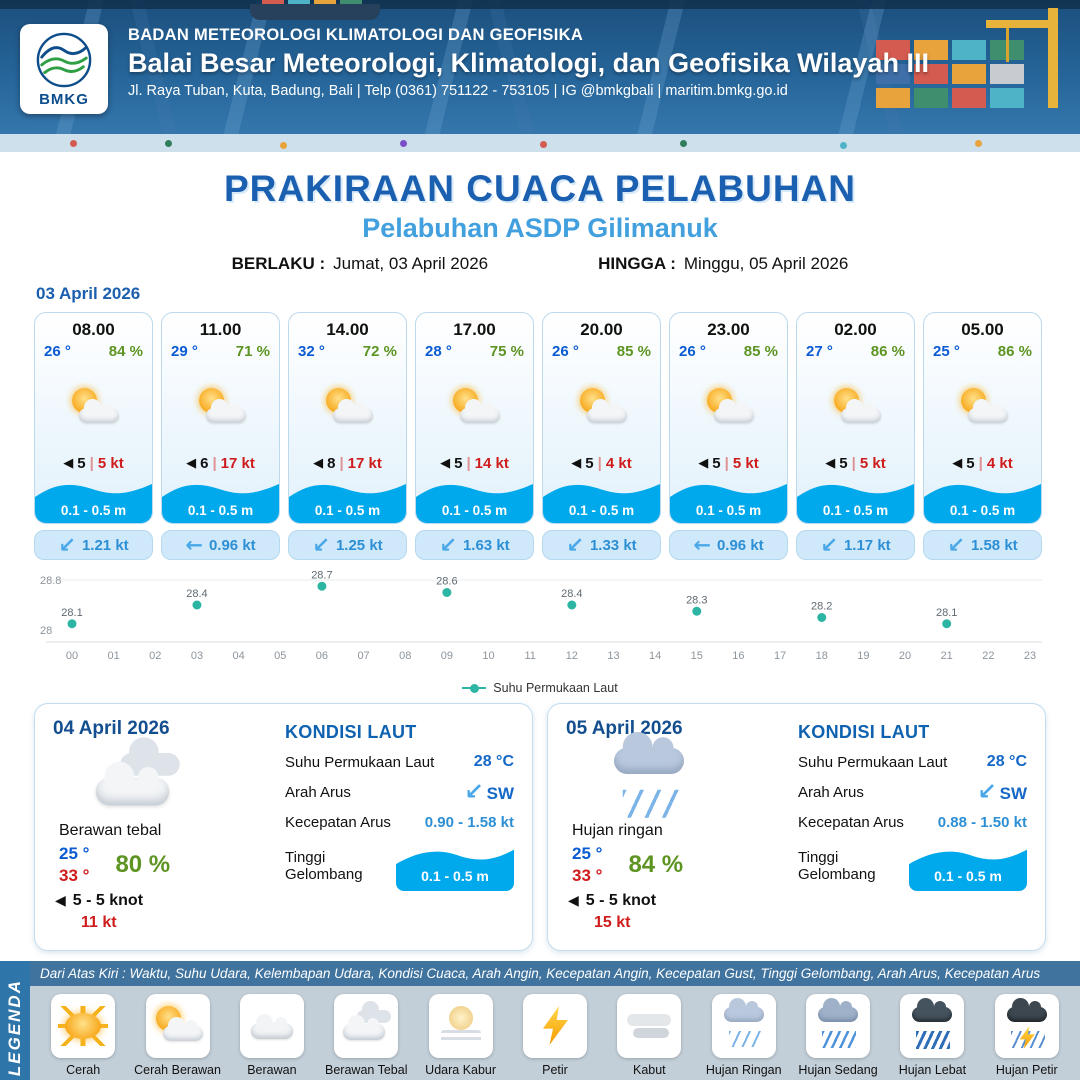  I want to click on air-temperature: 26 °, so click(57, 351).